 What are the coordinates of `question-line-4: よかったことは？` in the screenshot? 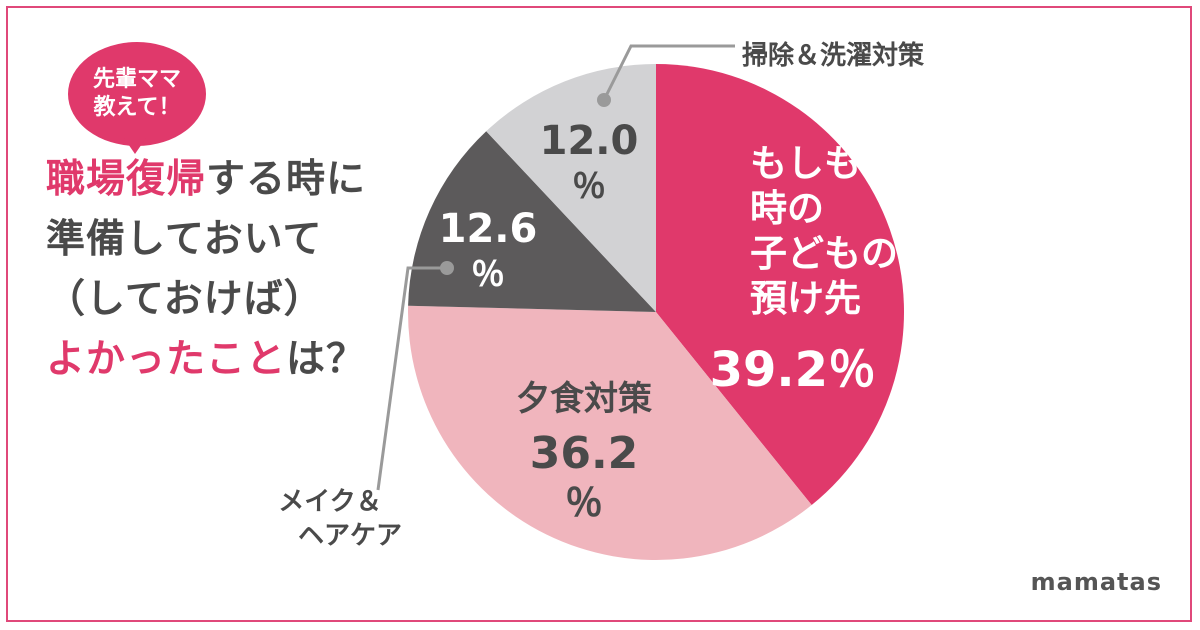 It's located at (206, 360).